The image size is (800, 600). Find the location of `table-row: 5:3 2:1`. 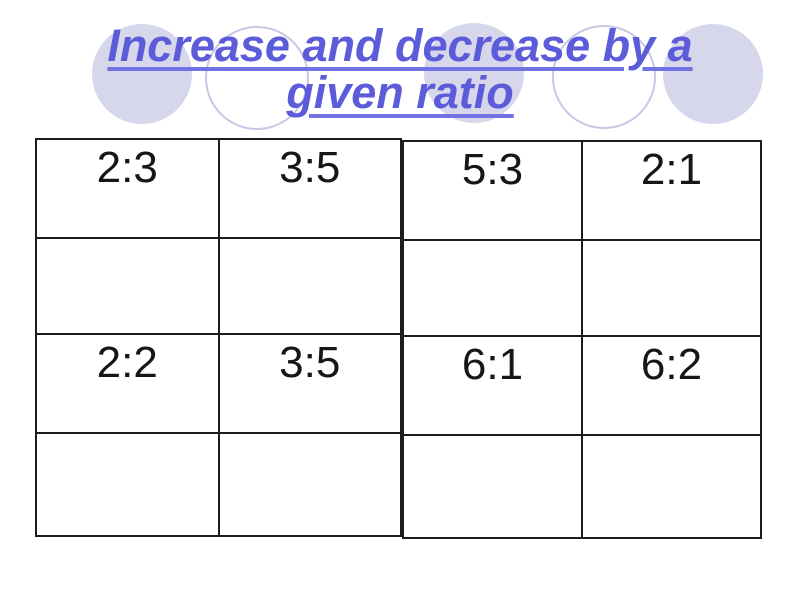

table-row: 5:3 2:1 is located at coordinates (582, 190).